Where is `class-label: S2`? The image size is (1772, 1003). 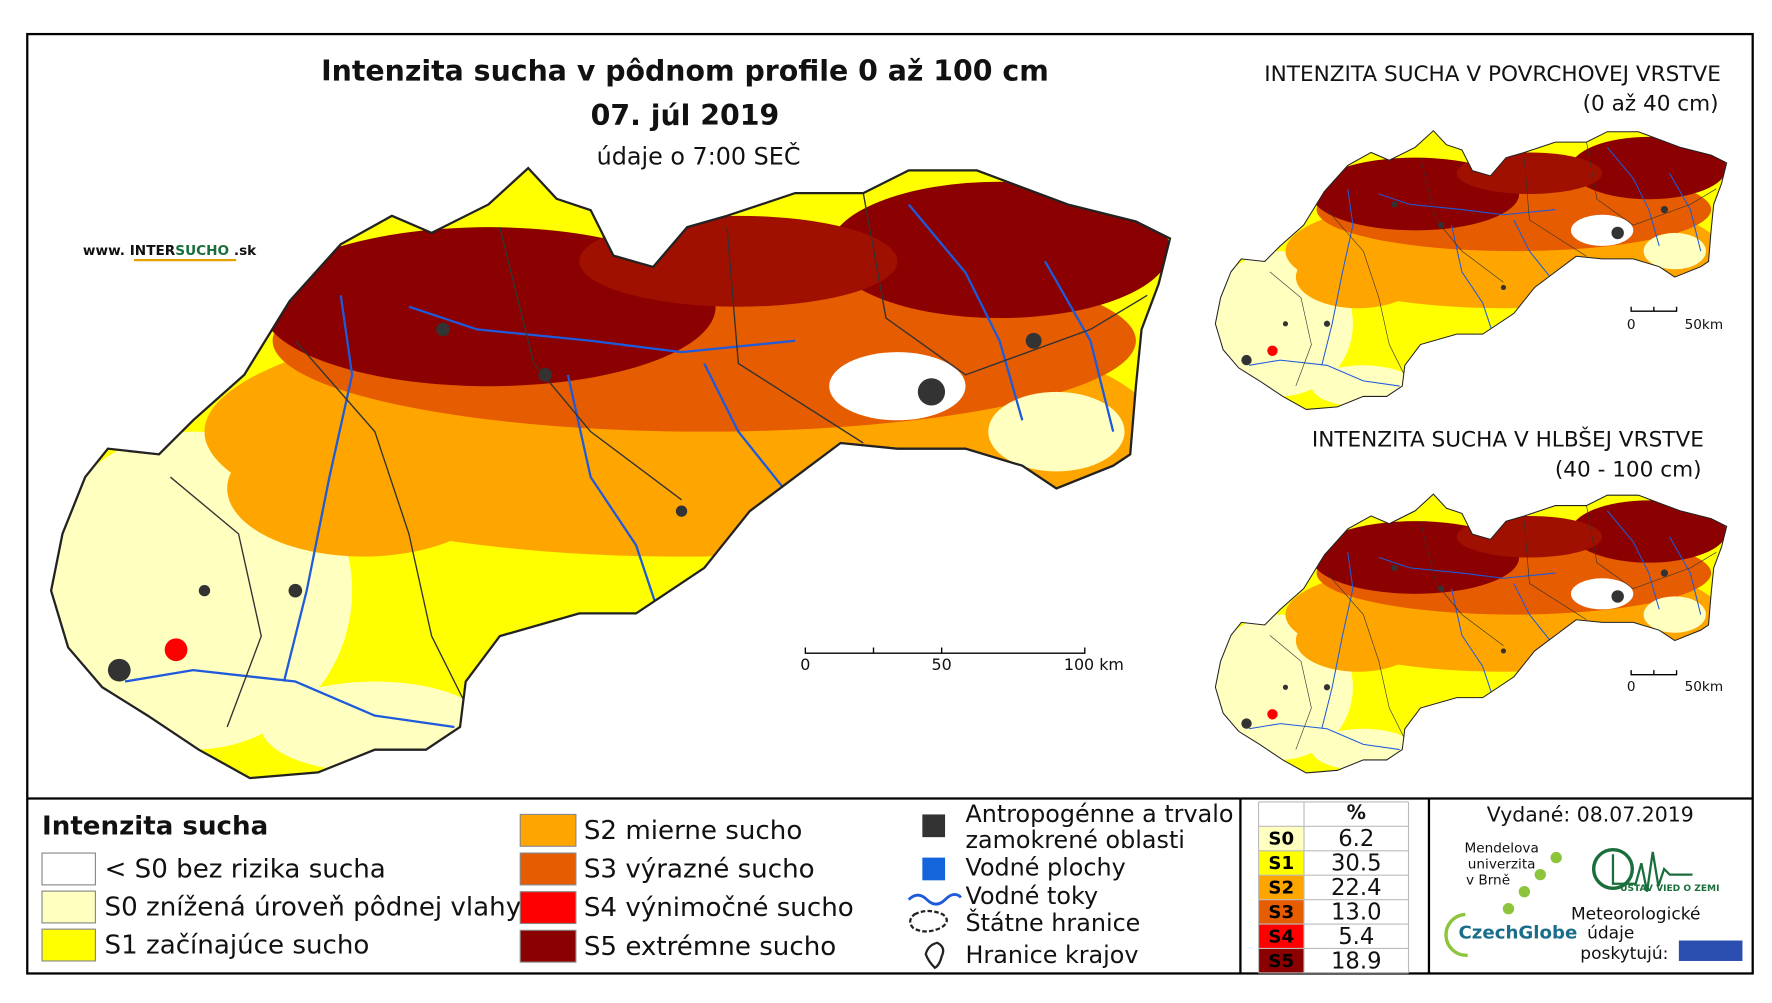
class-label: S2 is located at coordinates (1281, 888).